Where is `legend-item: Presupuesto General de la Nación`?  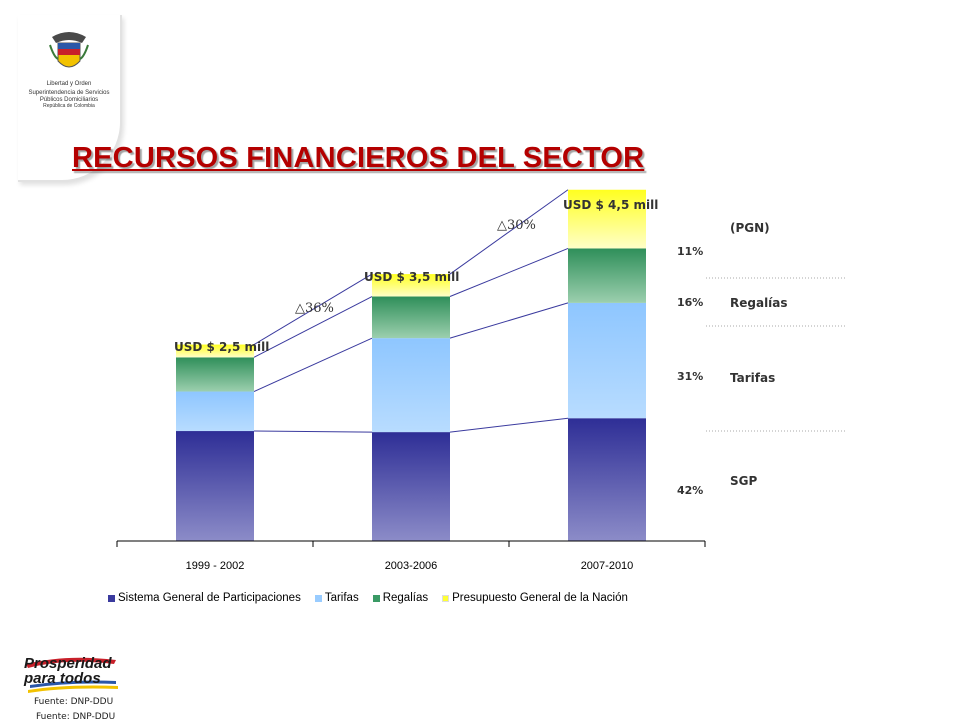 legend-item: Presupuesto General de la Nación is located at coordinates (535, 598).